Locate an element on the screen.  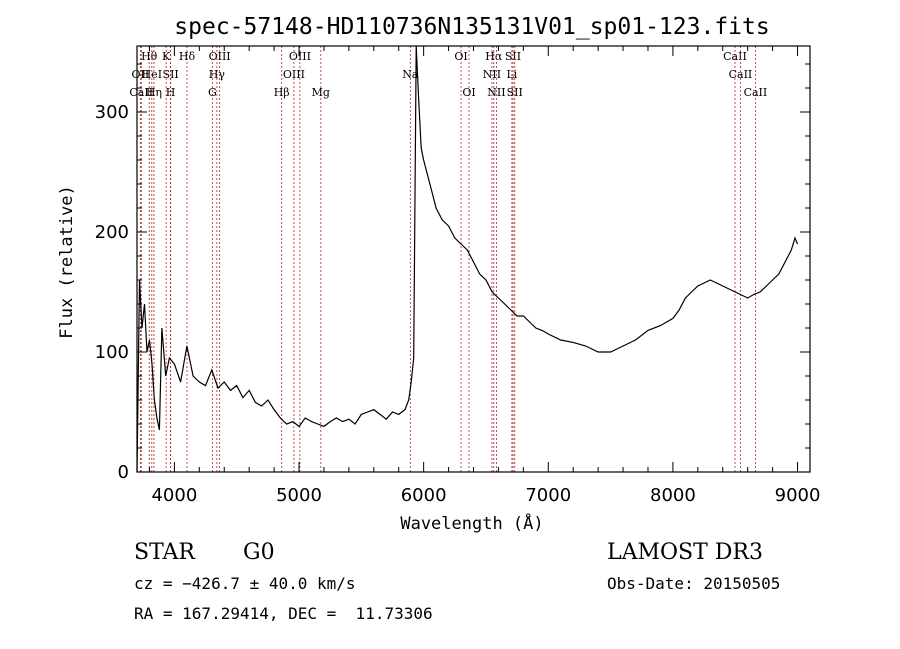
line-marker-label-14: OIII is located at coordinates (294, 74).